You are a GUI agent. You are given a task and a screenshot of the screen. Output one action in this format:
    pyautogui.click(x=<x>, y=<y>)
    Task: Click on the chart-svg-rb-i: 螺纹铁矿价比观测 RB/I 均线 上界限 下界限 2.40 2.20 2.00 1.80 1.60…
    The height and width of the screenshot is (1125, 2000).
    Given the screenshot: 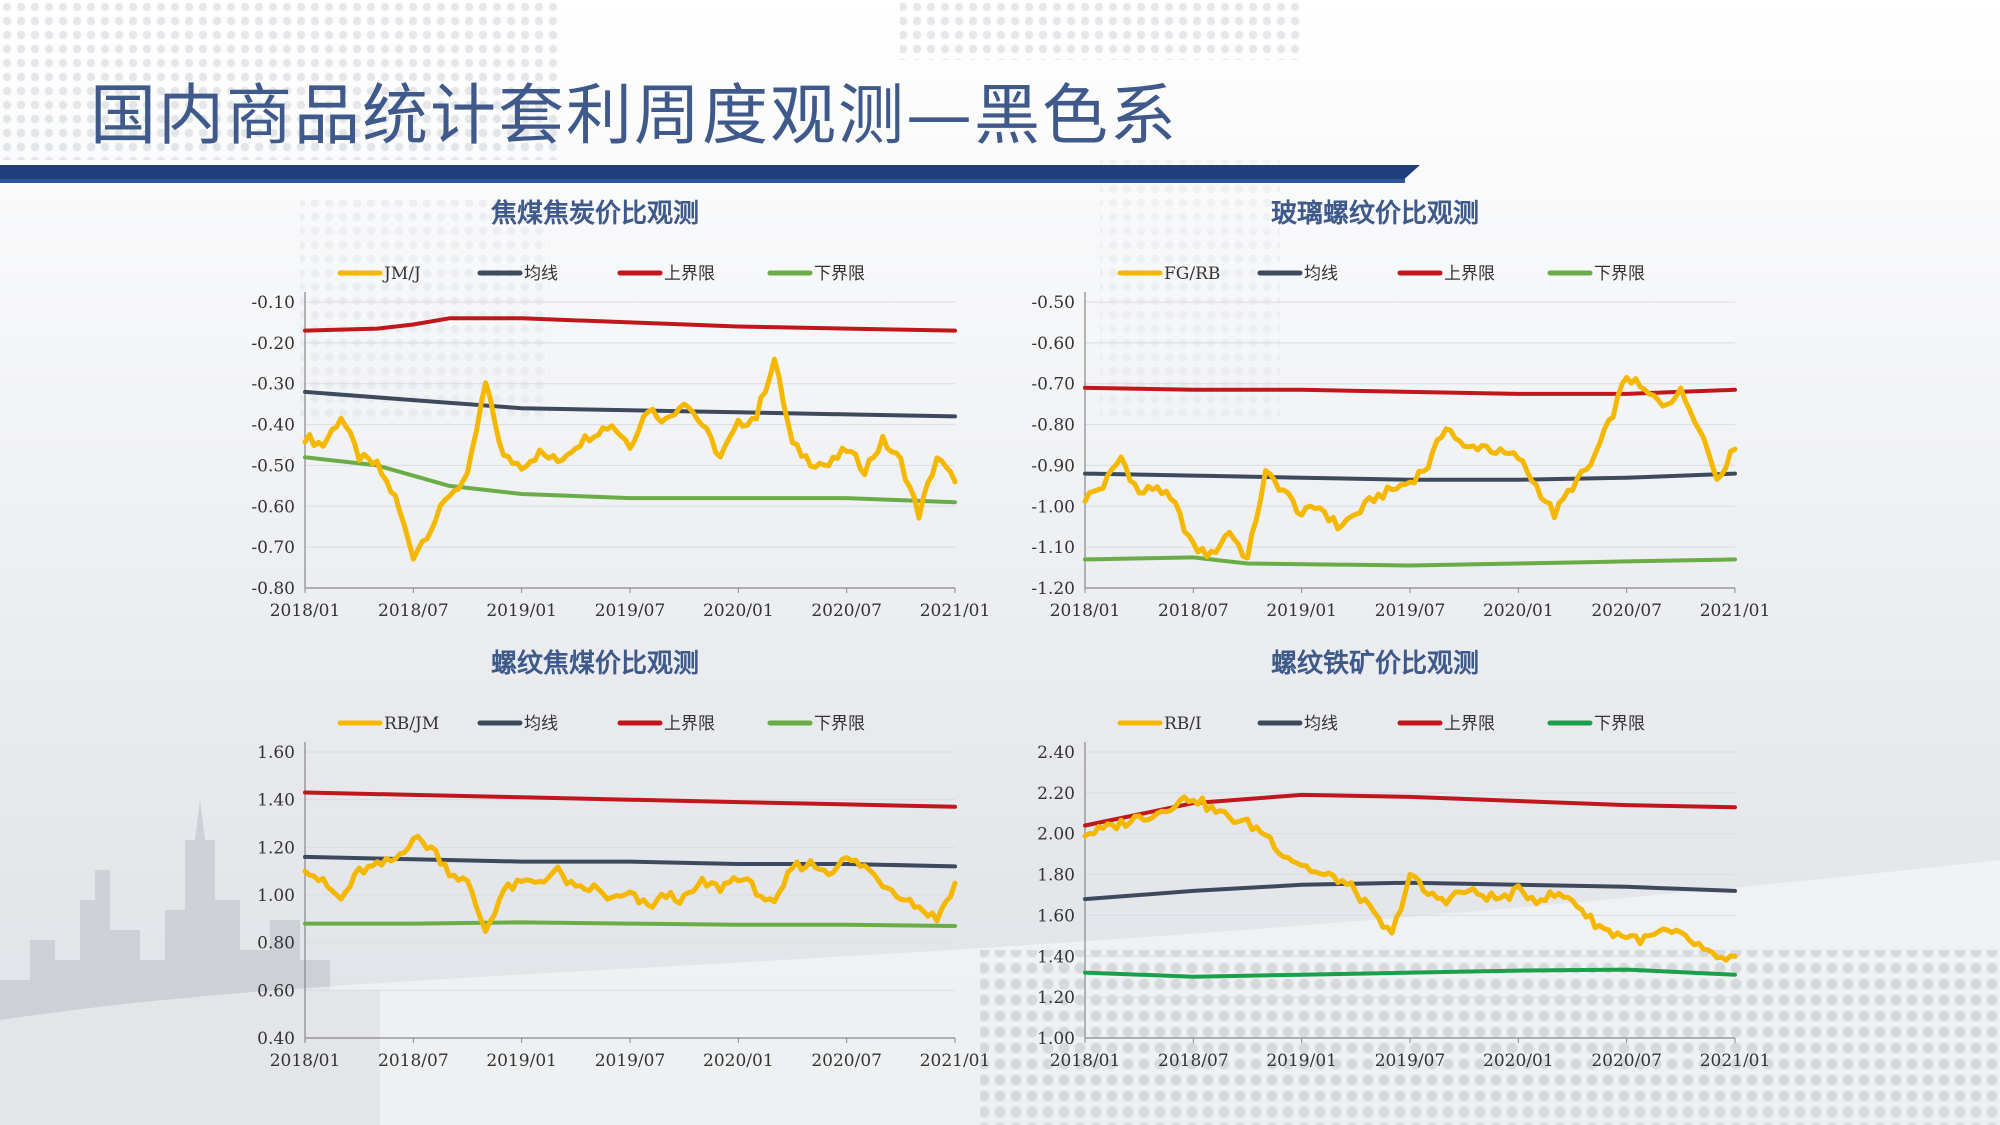 What is the action you would take?
    pyautogui.click(x=1403, y=859)
    